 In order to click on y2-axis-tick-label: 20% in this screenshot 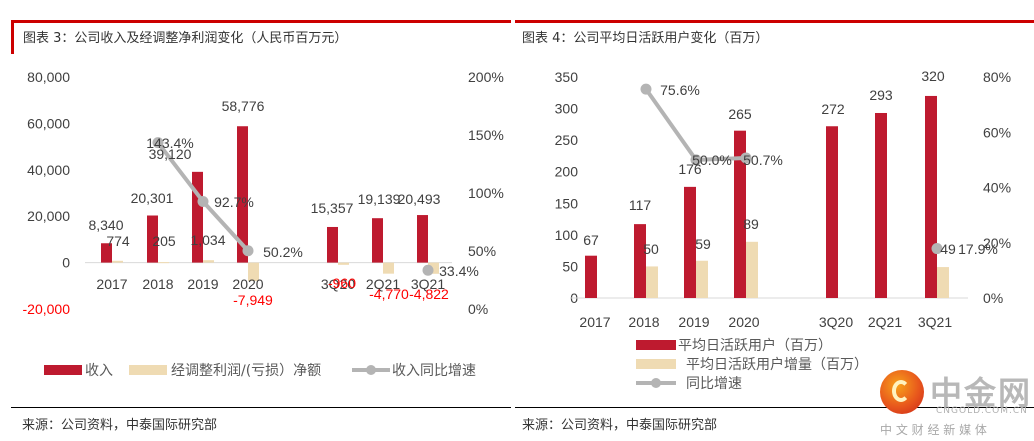, I will do `click(997, 243)`.